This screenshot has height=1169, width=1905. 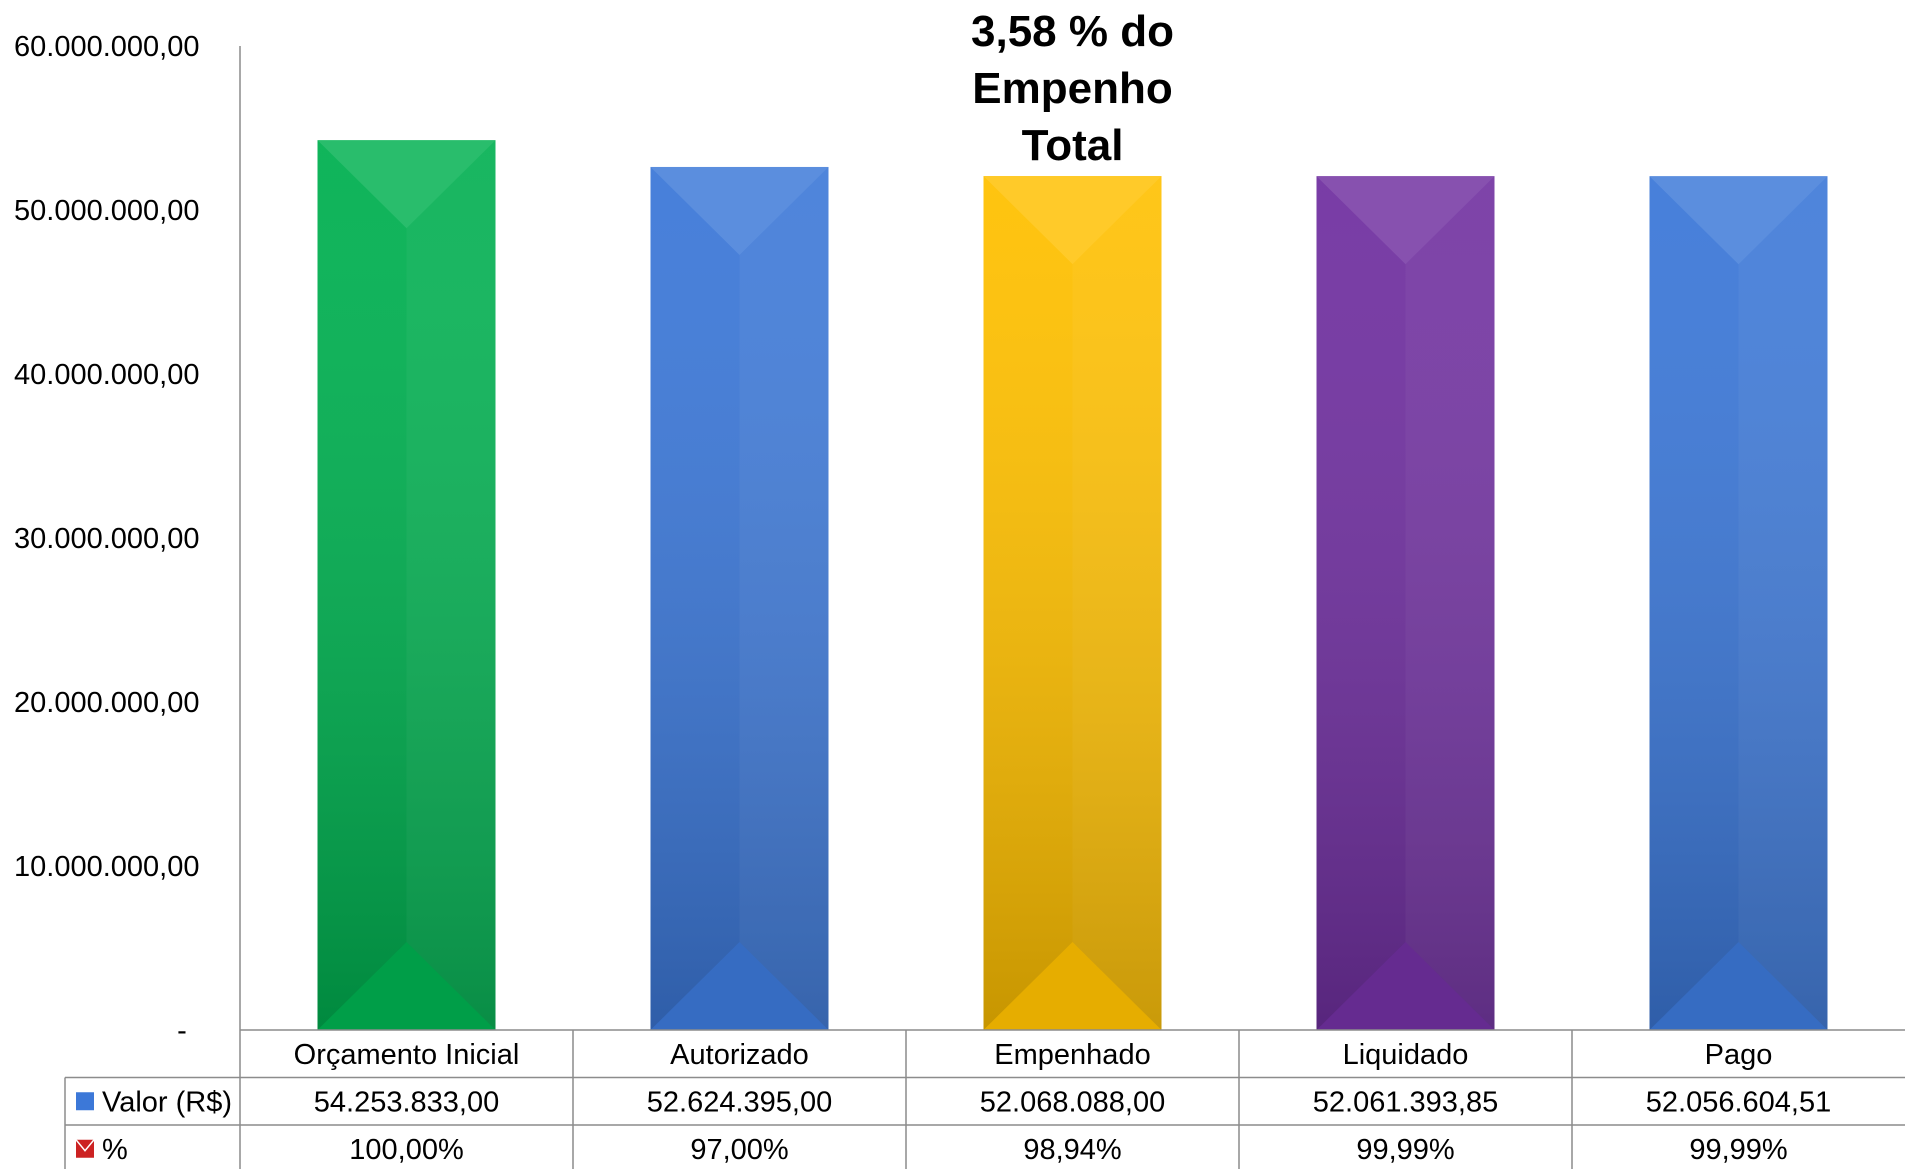 I want to click on x-tick-label: Autorizado, so click(x=739, y=1055).